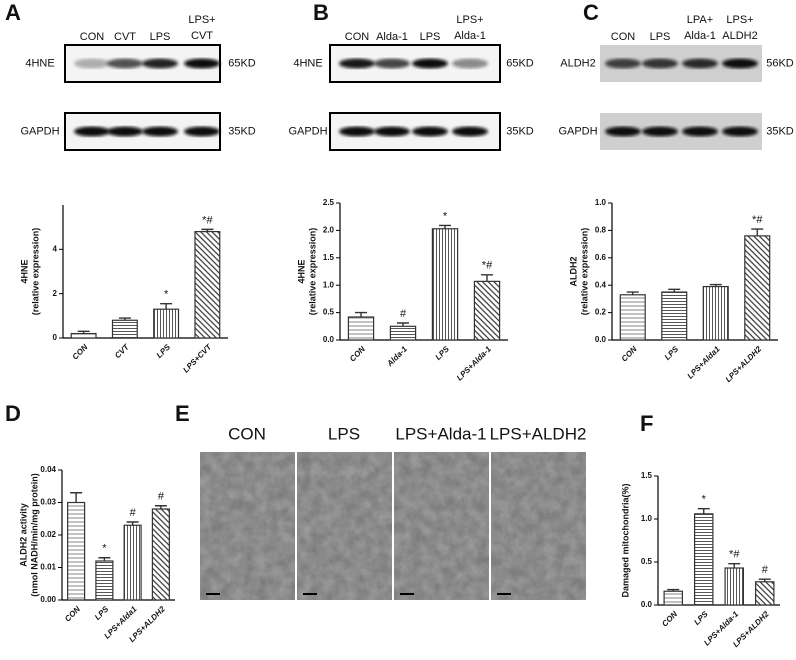  Describe the element at coordinates (584, 272) in the screenshot. I see `y-axis-label: (relative expression)` at that location.